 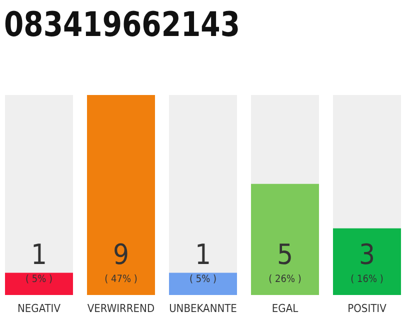 What do you see at coordinates (203, 308) in the screenshot?
I see `x-tick-label: UNBEKANNTE` at bounding box center [203, 308].